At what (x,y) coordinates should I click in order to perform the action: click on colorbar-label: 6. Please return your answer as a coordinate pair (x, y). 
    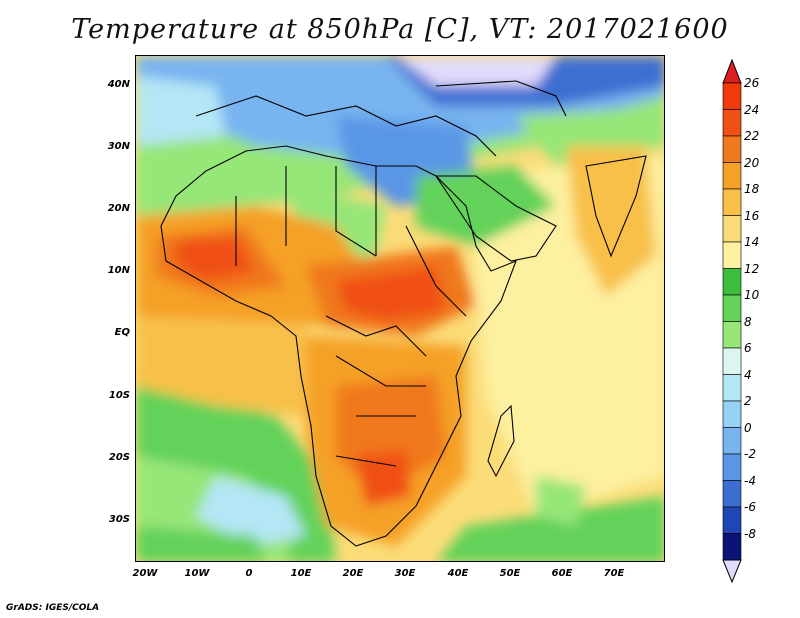
    Looking at the image, I should click on (748, 348).